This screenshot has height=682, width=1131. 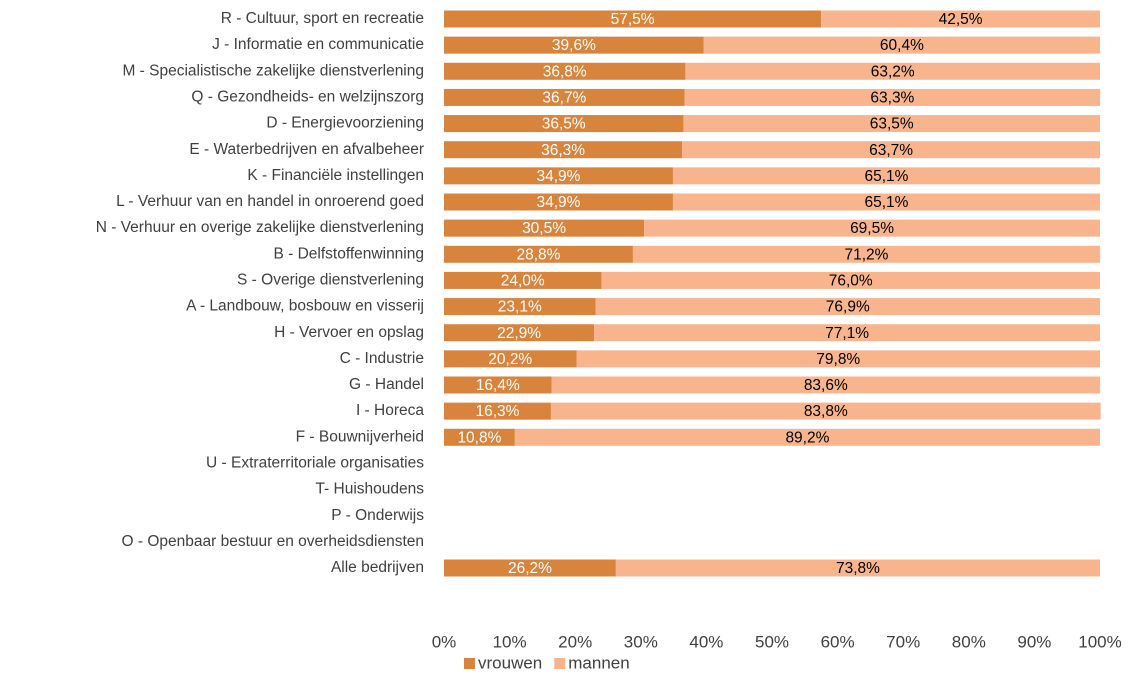 I want to click on y-tick-label: A - Landbouw, bosbouw en visserij, so click(x=305, y=306).